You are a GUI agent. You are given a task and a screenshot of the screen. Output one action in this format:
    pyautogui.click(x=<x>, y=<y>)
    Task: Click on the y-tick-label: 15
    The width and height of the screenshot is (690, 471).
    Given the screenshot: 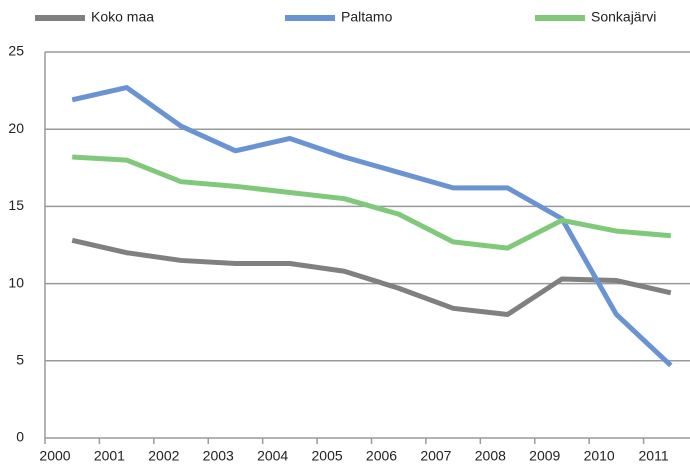 What is the action you would take?
    pyautogui.click(x=16, y=205)
    